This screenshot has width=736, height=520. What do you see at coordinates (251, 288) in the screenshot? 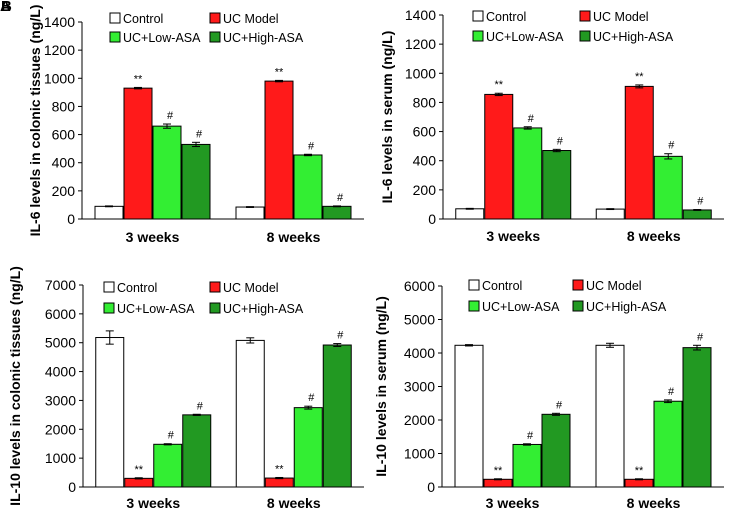
I see `panel-3-legend-label: UC Model` at bounding box center [251, 288].